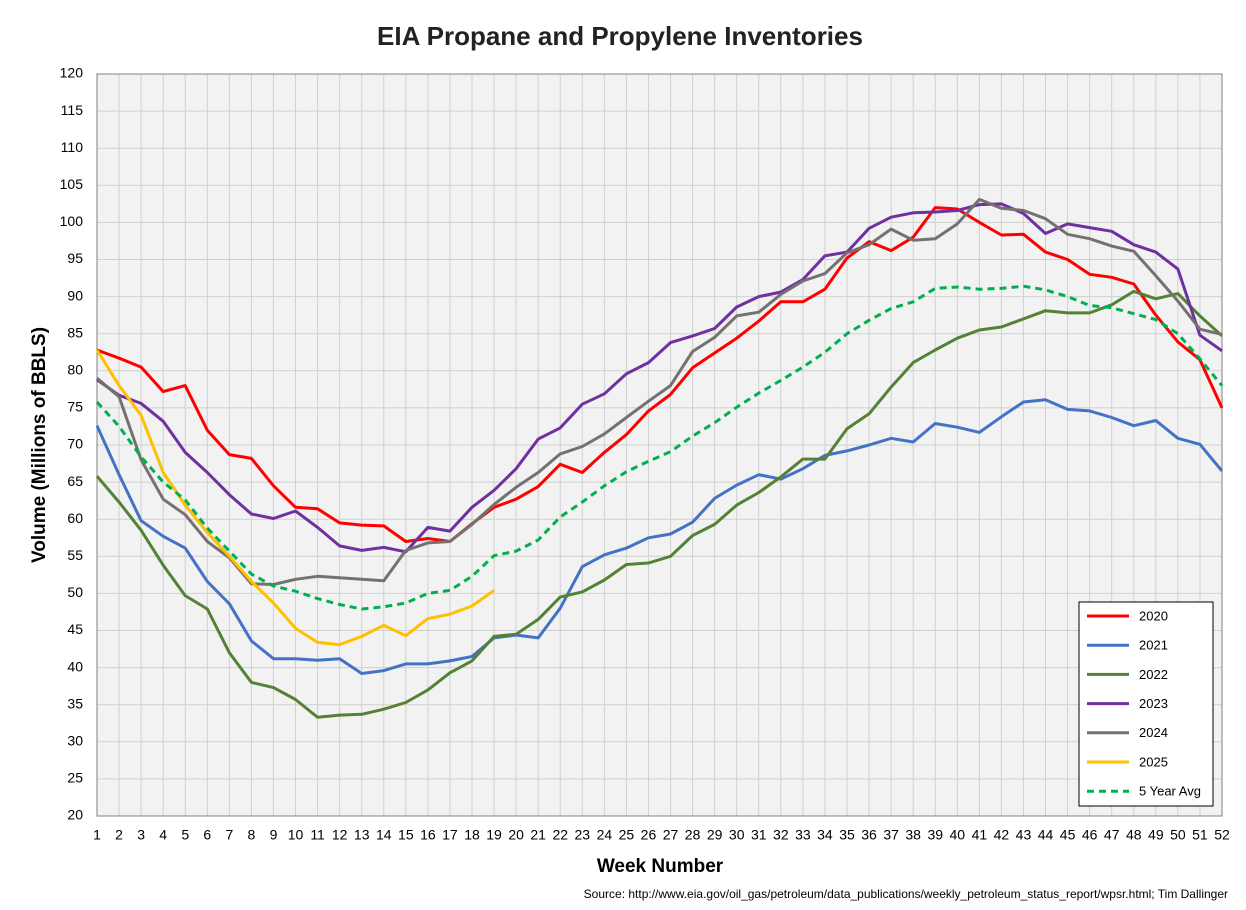  I want to click on x-tick-label: 3, so click(141, 835).